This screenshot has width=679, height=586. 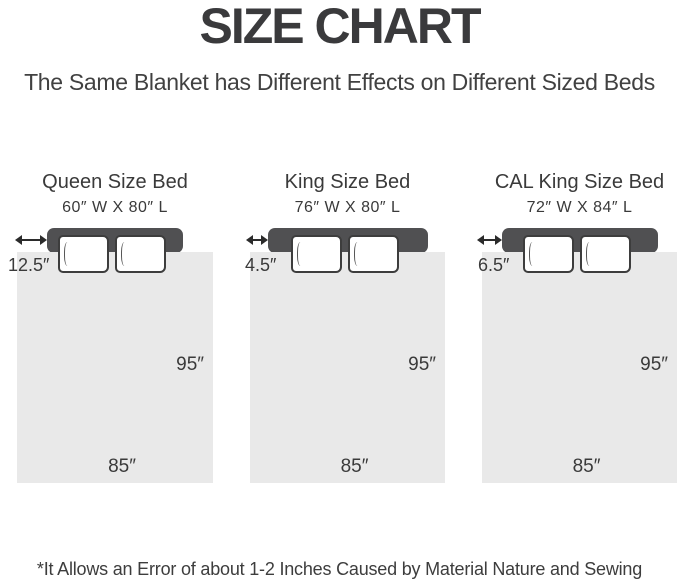 I want to click on bed-dimensions: 60″ W X 80″ L, so click(x=115, y=207).